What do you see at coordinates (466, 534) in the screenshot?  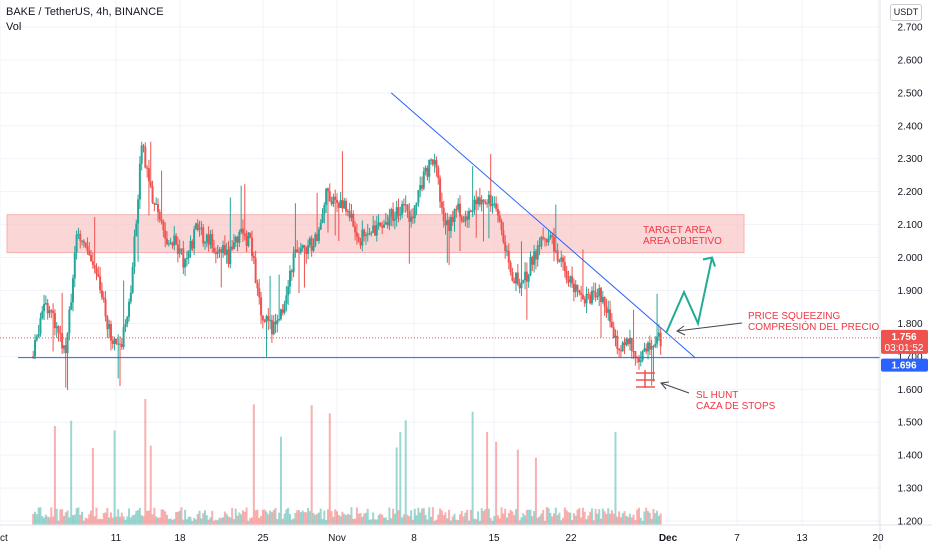 I see `time-axis: Oct 11 18 25 Nov 8 15 22 Dec 7 13 20` at bounding box center [466, 534].